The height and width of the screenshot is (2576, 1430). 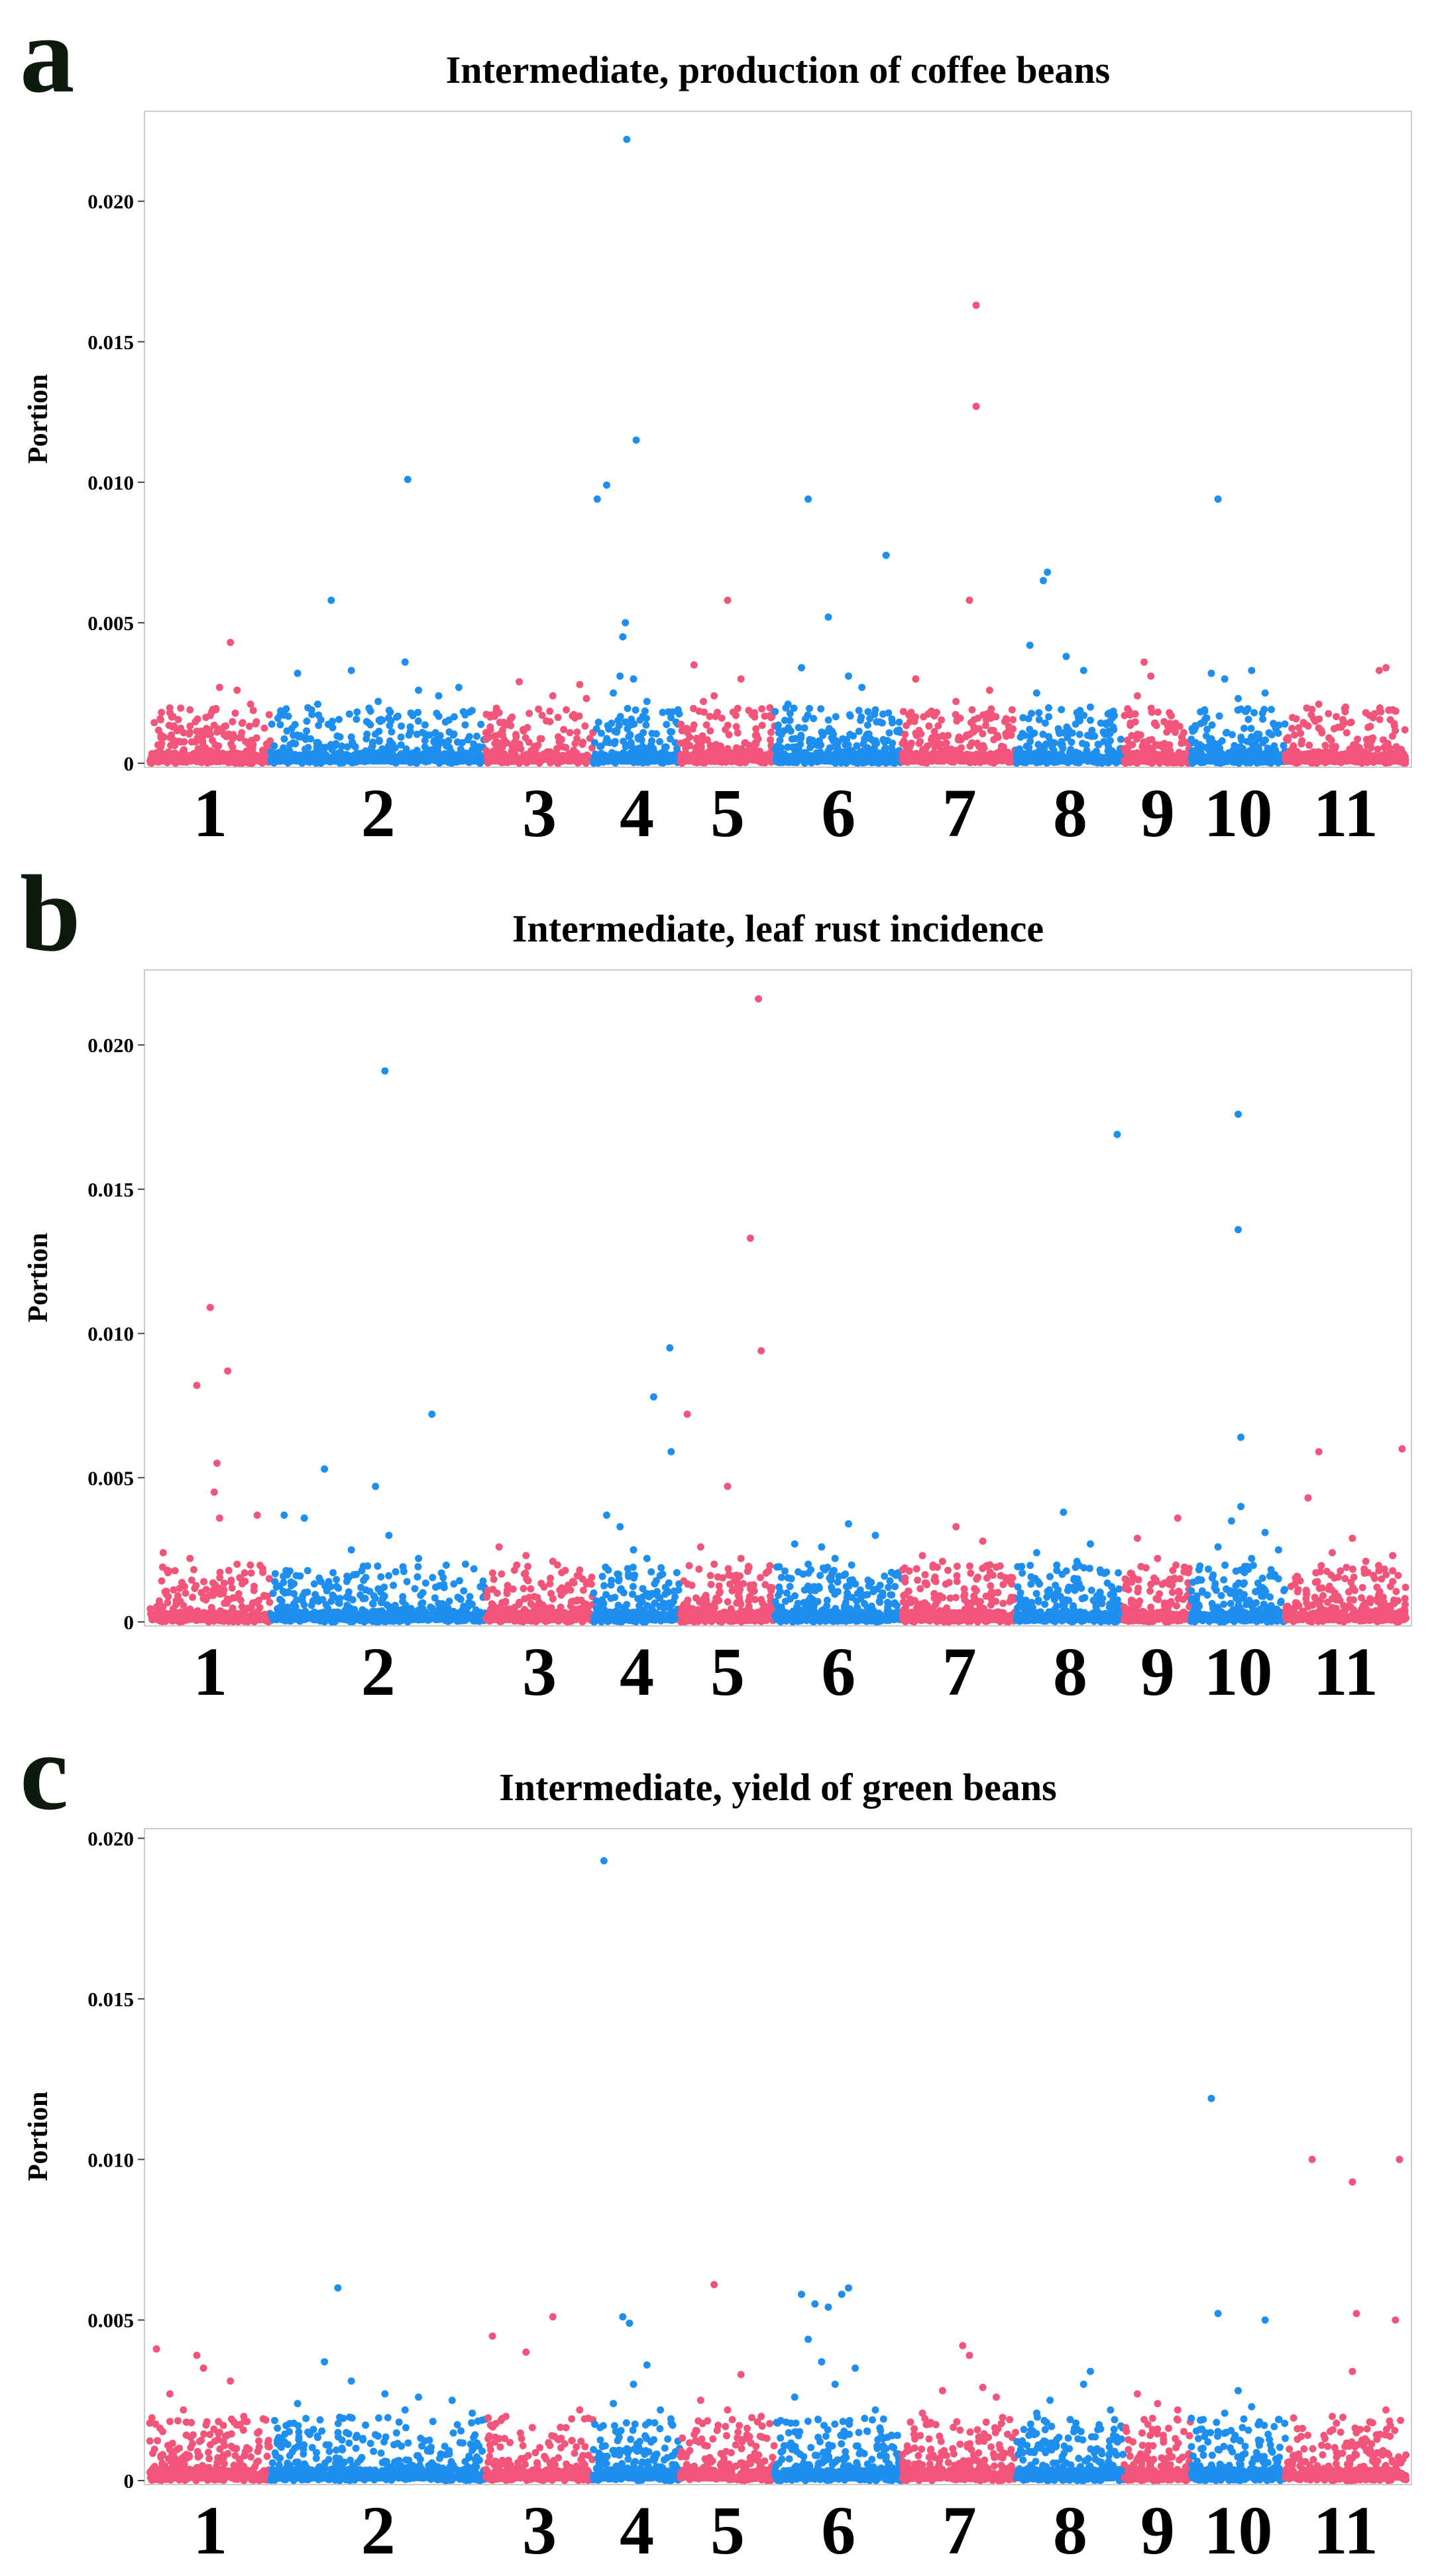 What do you see at coordinates (110, 1189) in the screenshot?
I see `y-tick-label: 0.015` at bounding box center [110, 1189].